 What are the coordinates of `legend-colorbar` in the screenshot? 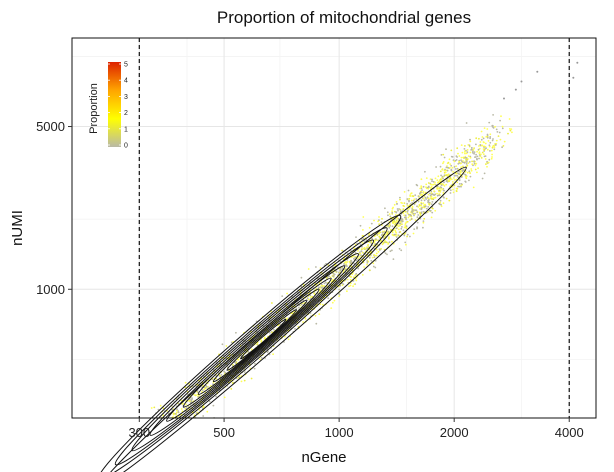 It's located at (114, 104).